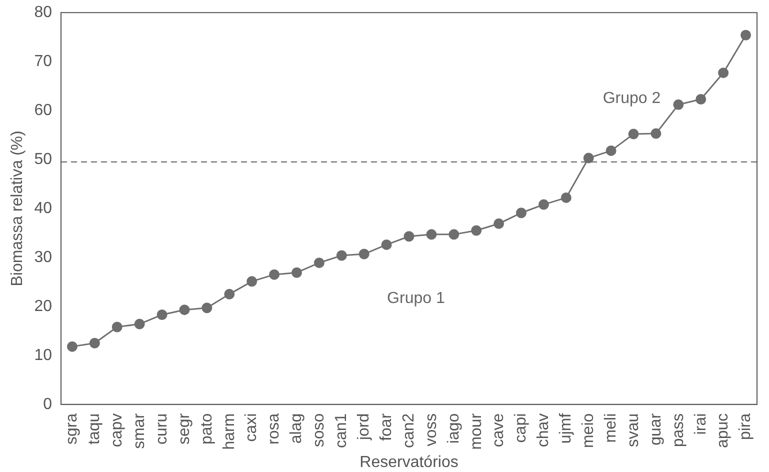  I want to click on x-tick-label: jord, so click(364, 427).